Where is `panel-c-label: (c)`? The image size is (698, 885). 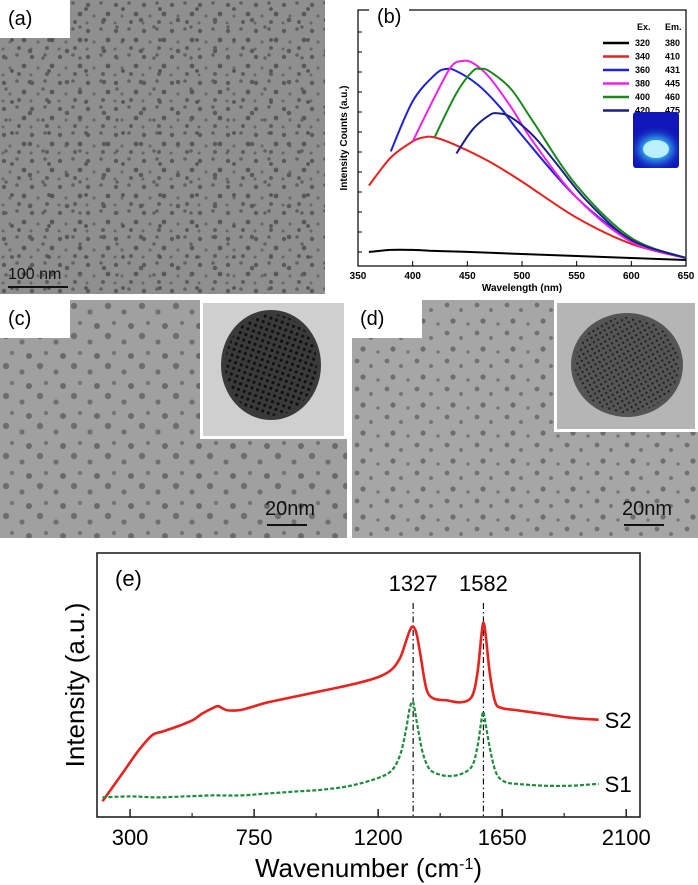 panel-c-label: (c) is located at coordinates (35, 319).